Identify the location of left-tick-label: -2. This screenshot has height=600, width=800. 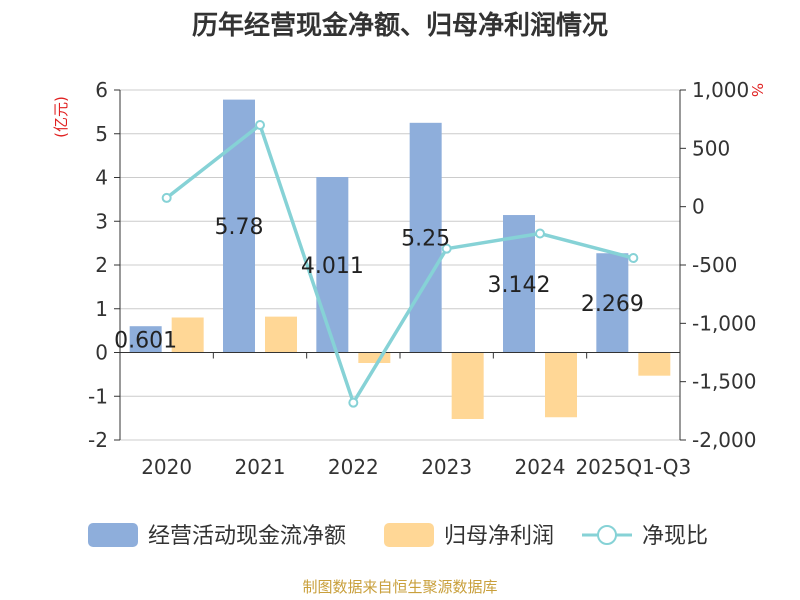
(98, 440).